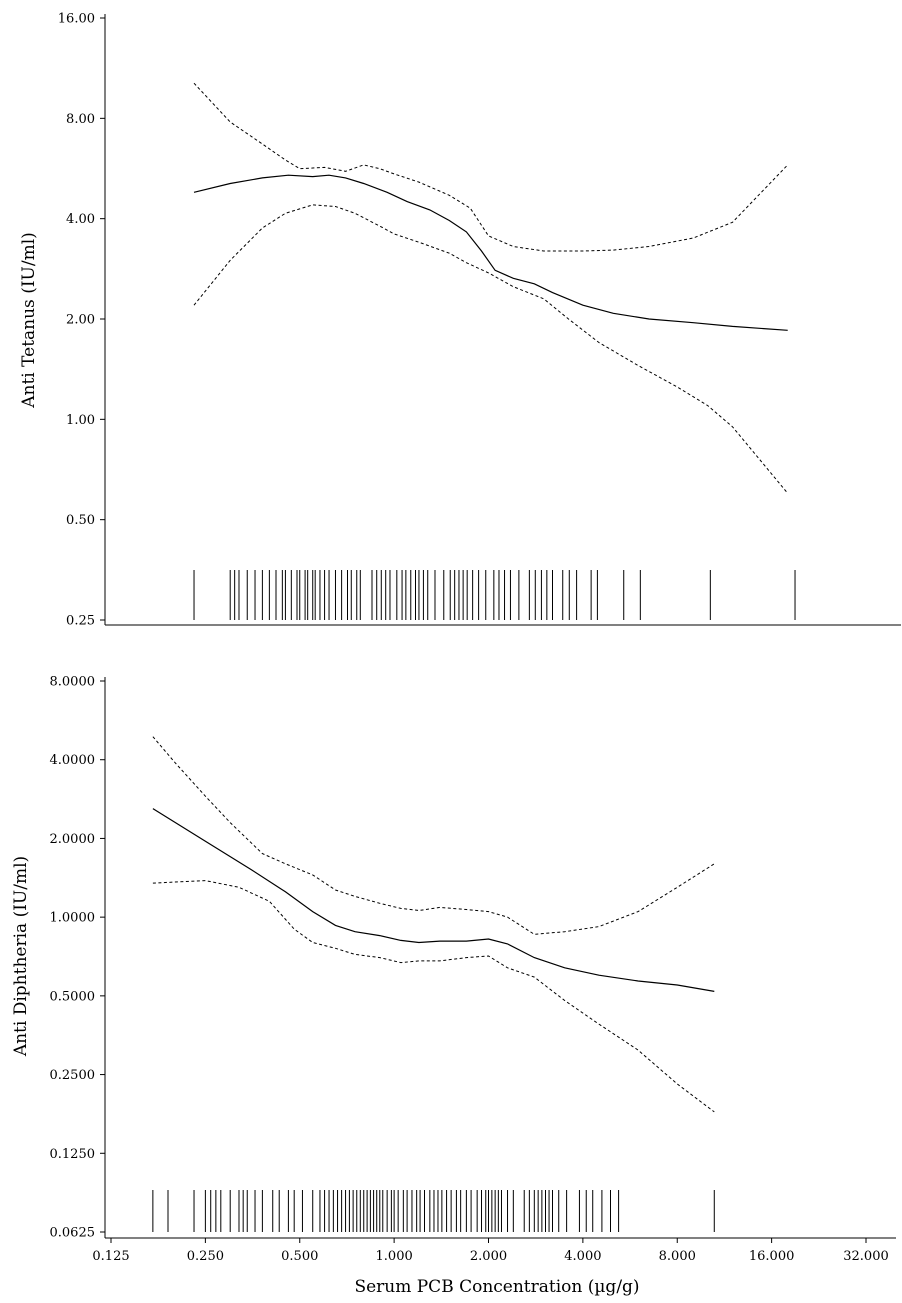  What do you see at coordinates (582, 1256) in the screenshot?
I see `x-tick-label: 4.000` at bounding box center [582, 1256].